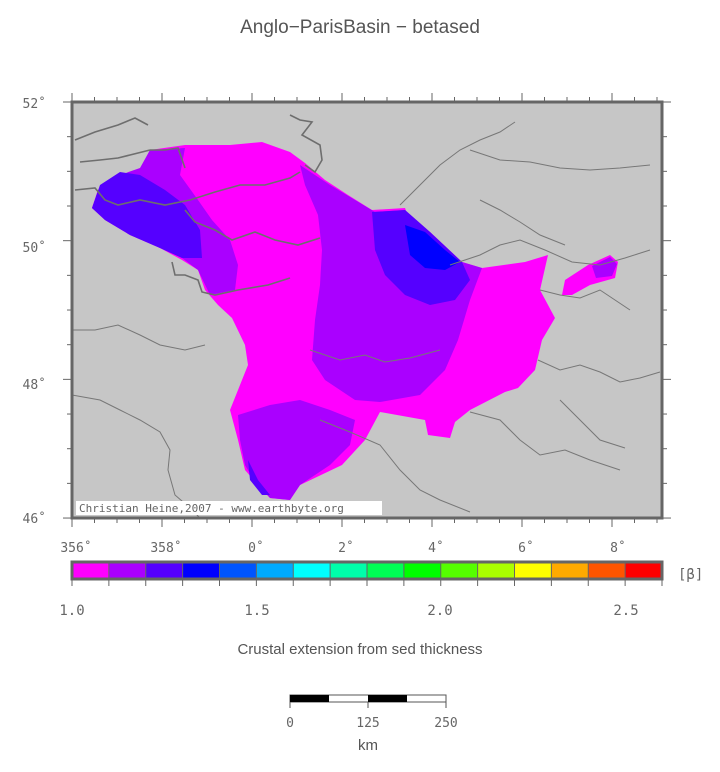 The width and height of the screenshot is (720, 772). Describe the element at coordinates (432, 247) in the screenshot. I see `basin-blue-core` at that location.